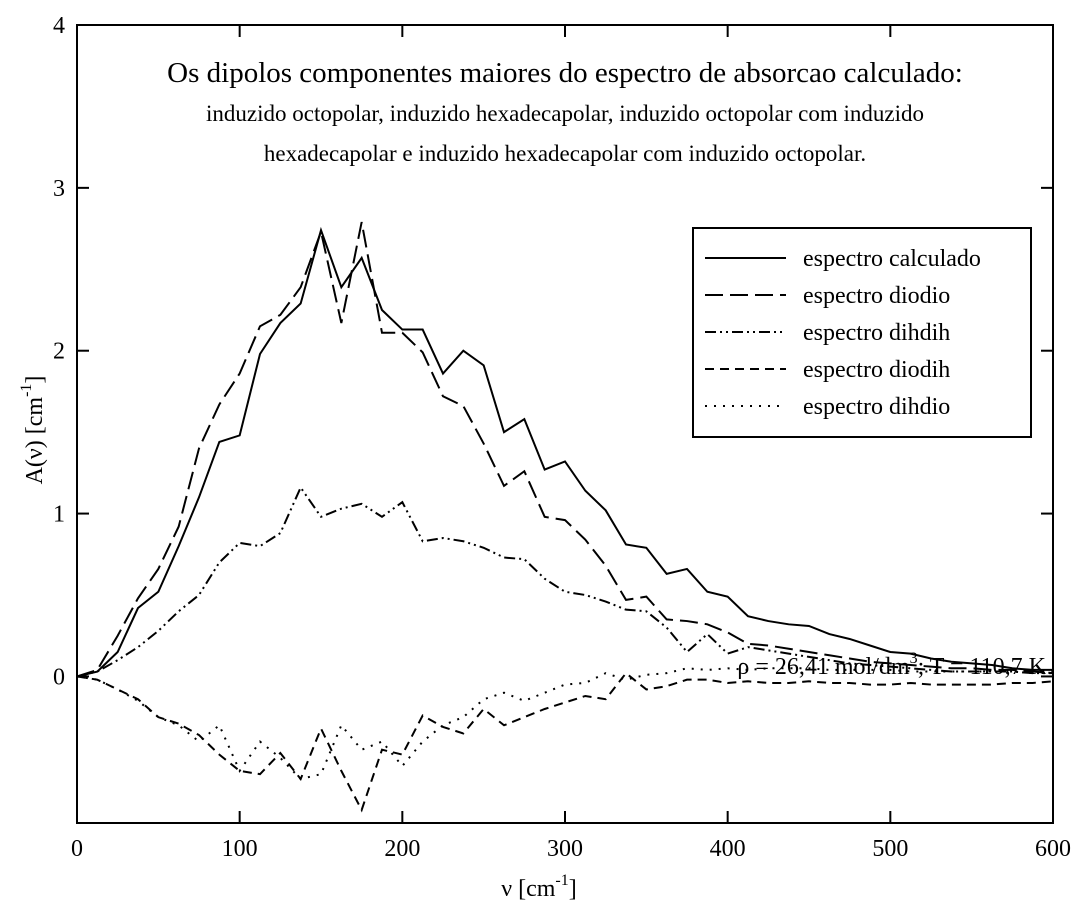 The height and width of the screenshot is (909, 1080). Describe the element at coordinates (561, 880) in the screenshot. I see `x-axis-label-sup: -1` at that location.